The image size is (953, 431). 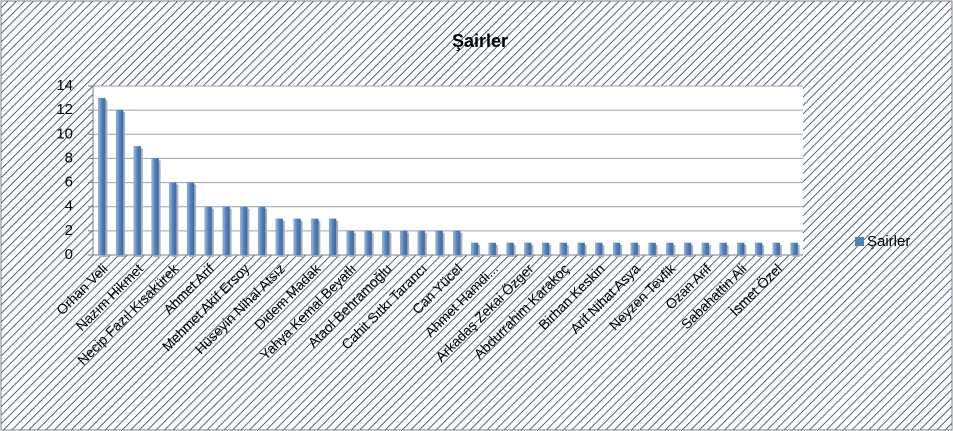 I want to click on y-tick-label: 2, so click(x=69, y=230).